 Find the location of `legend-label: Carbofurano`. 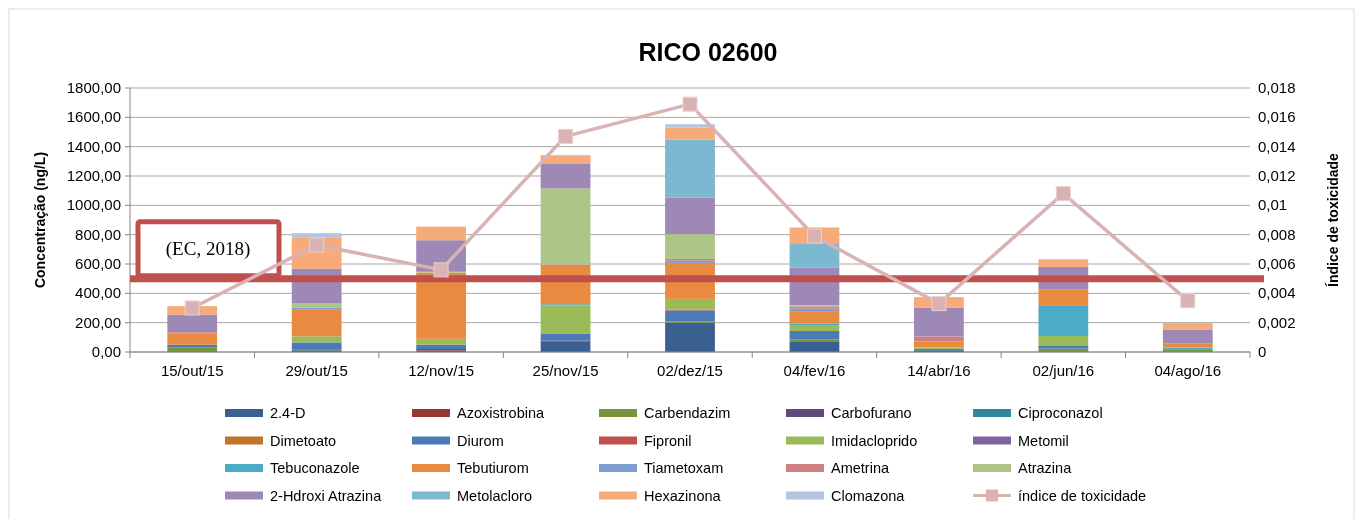

legend-label: Carbofurano is located at coordinates (871, 413).